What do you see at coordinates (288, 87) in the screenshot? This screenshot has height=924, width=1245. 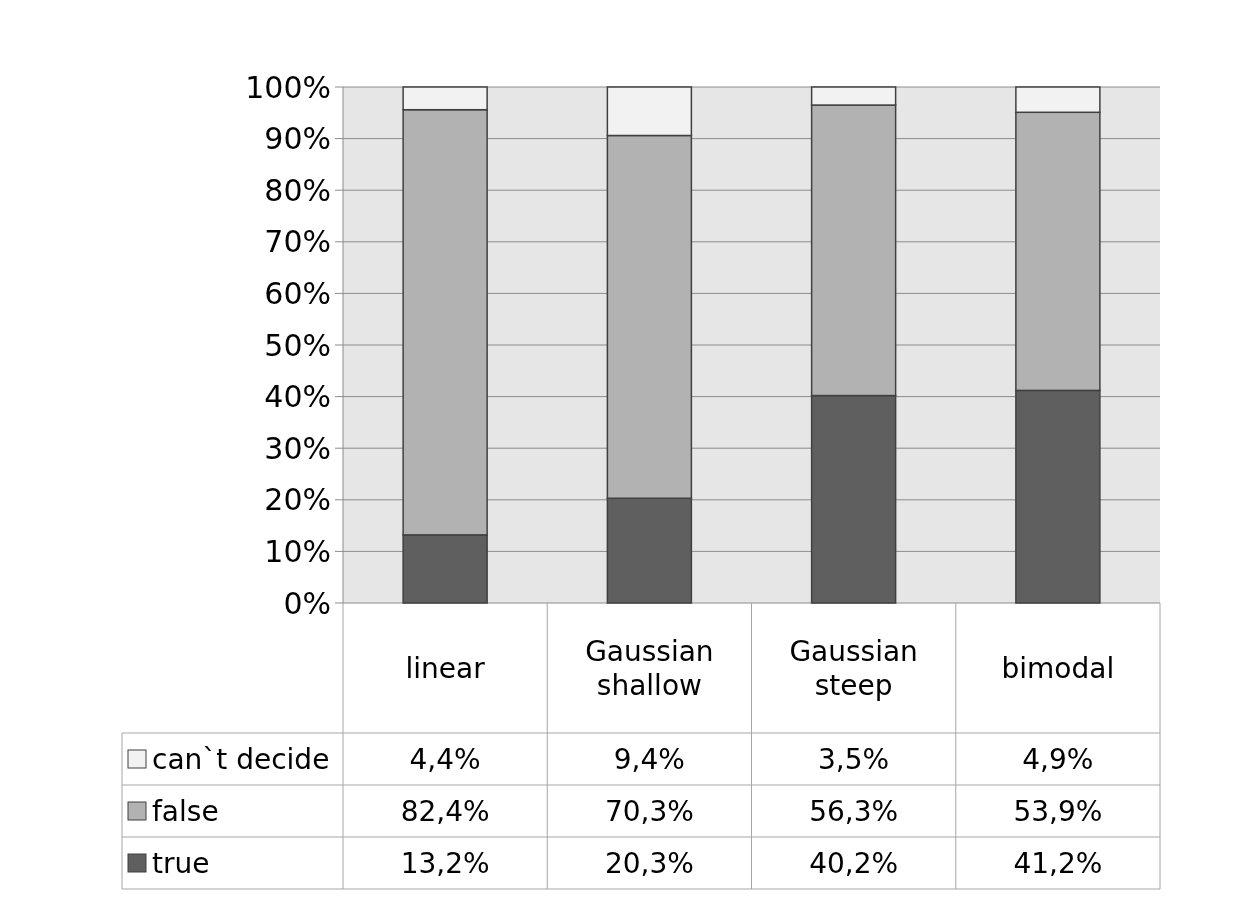 I see `y-tick-label: 100%` at bounding box center [288, 87].